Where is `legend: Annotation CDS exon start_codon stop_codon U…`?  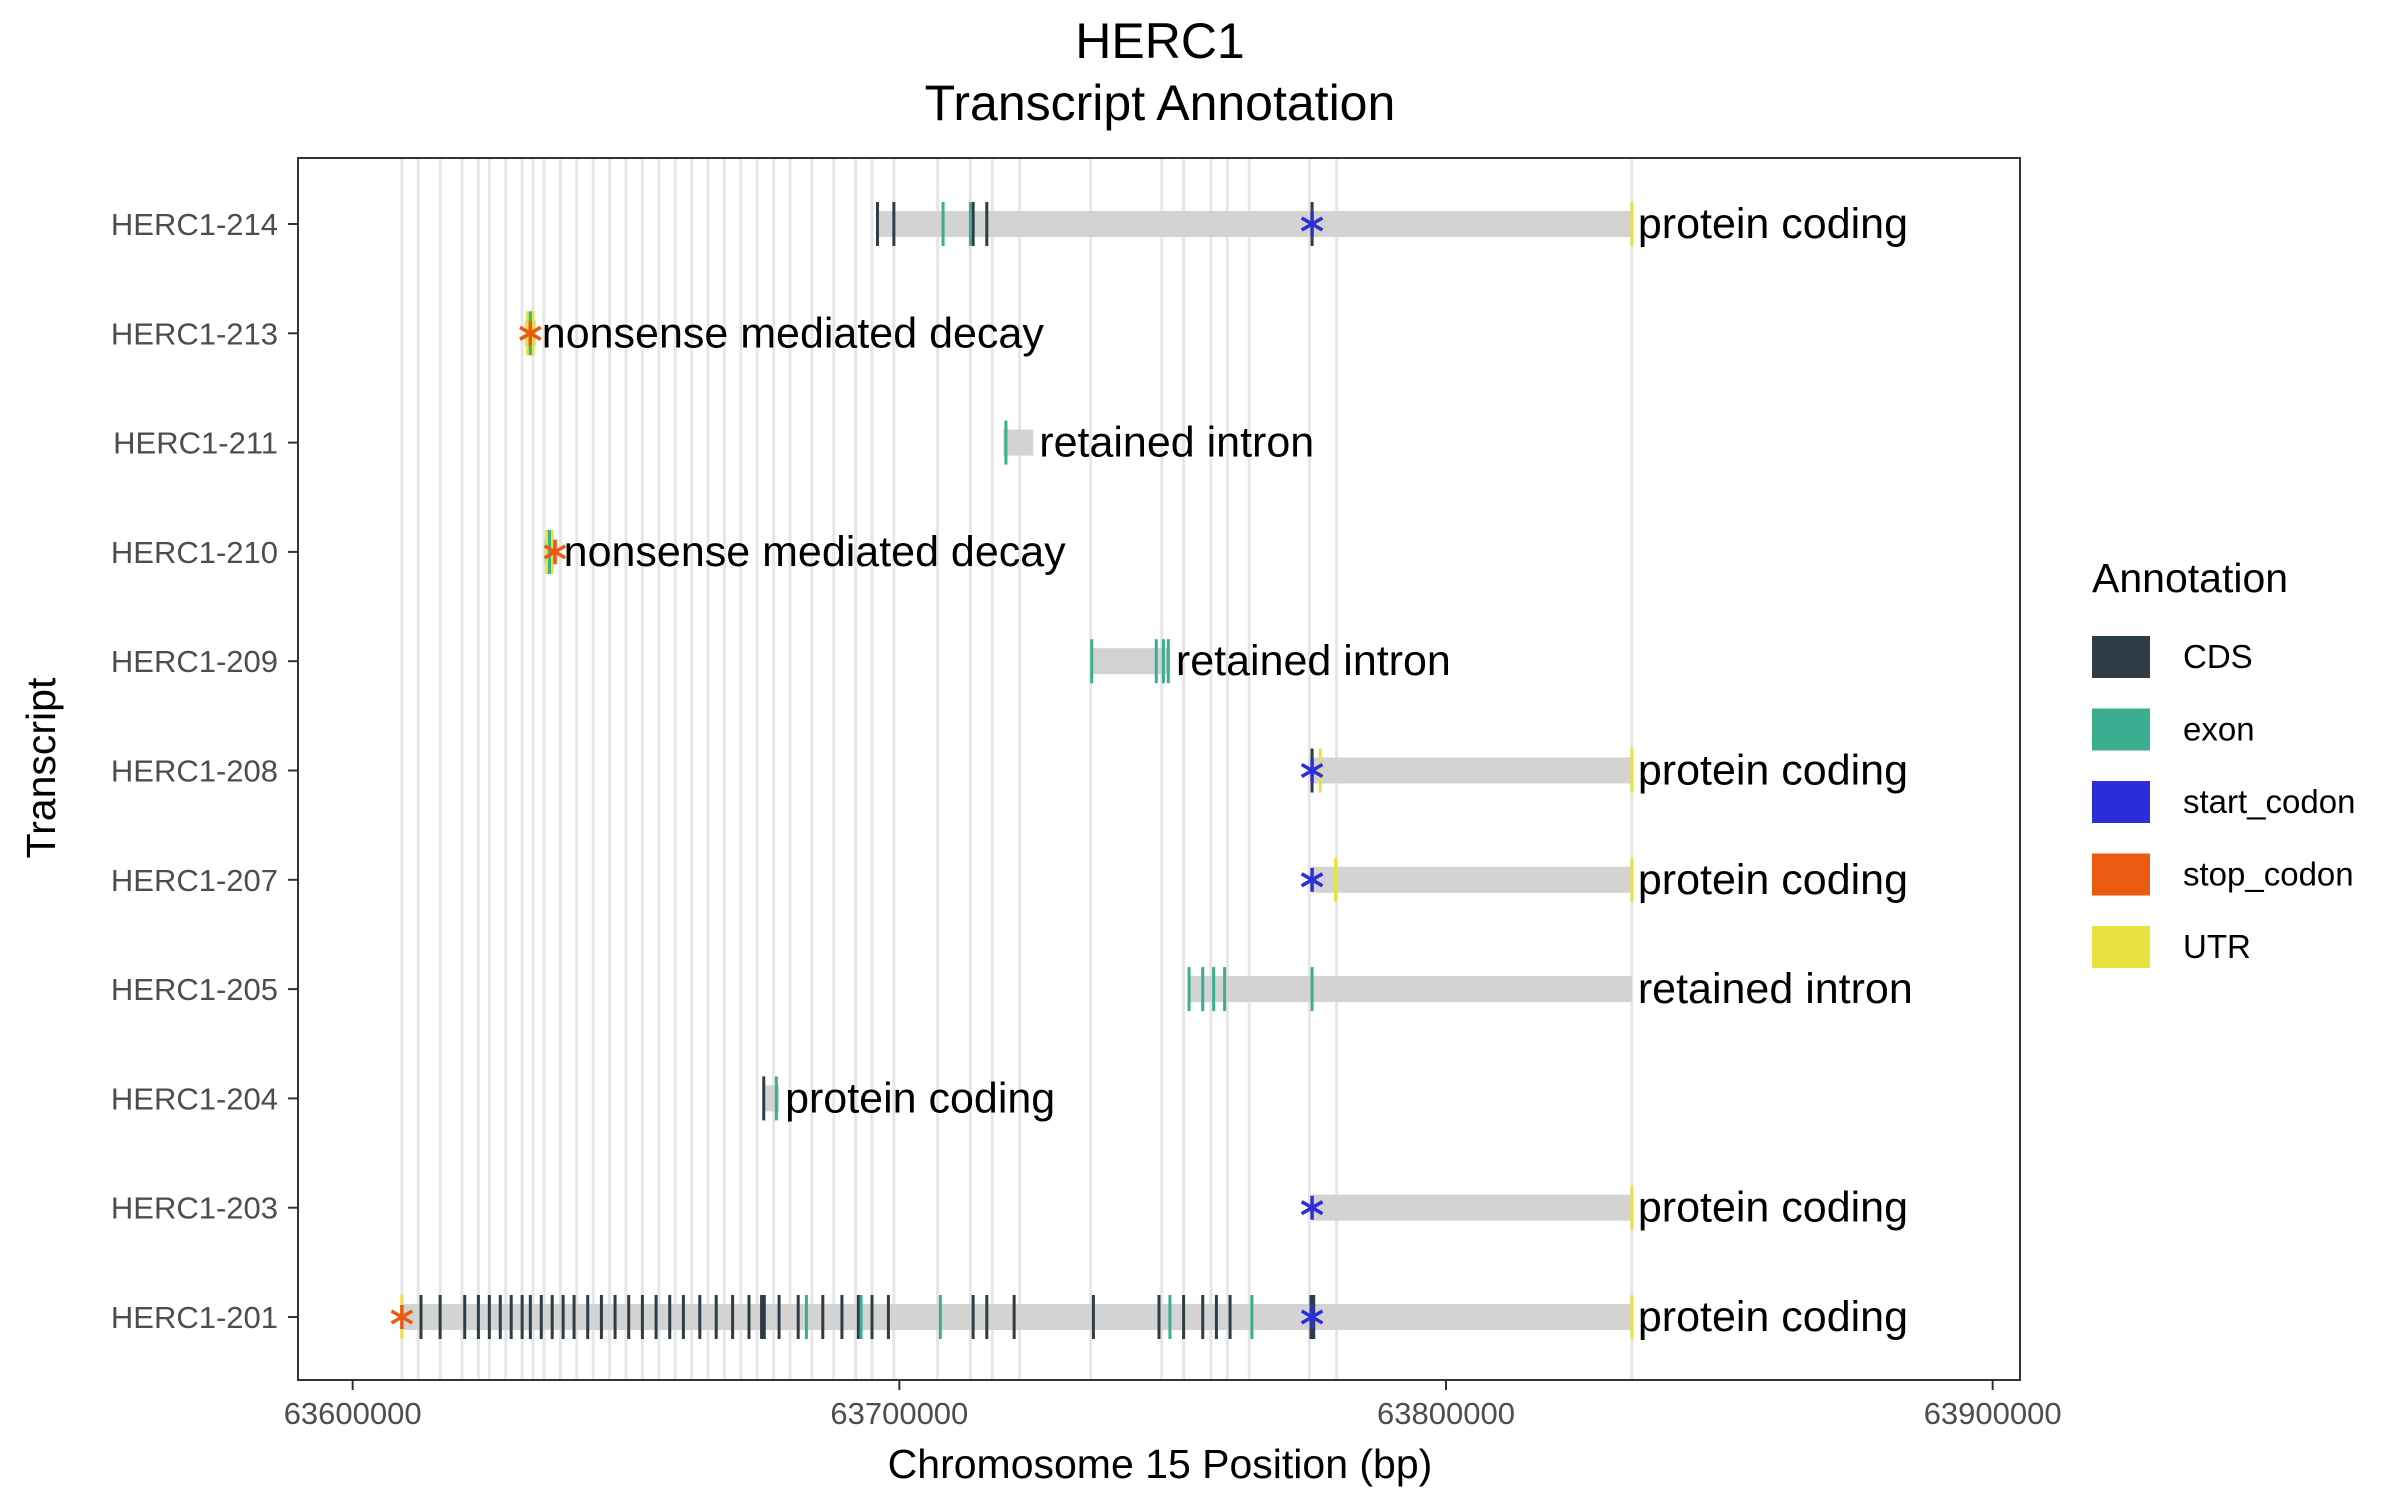 legend: Annotation CDS exon start_codon stop_codon U… is located at coordinates (2223, 761).